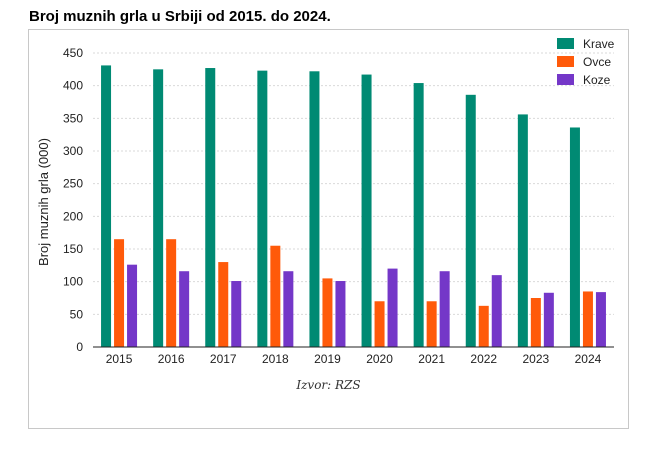  I want to click on bar-ovce-2017, so click(223, 304).